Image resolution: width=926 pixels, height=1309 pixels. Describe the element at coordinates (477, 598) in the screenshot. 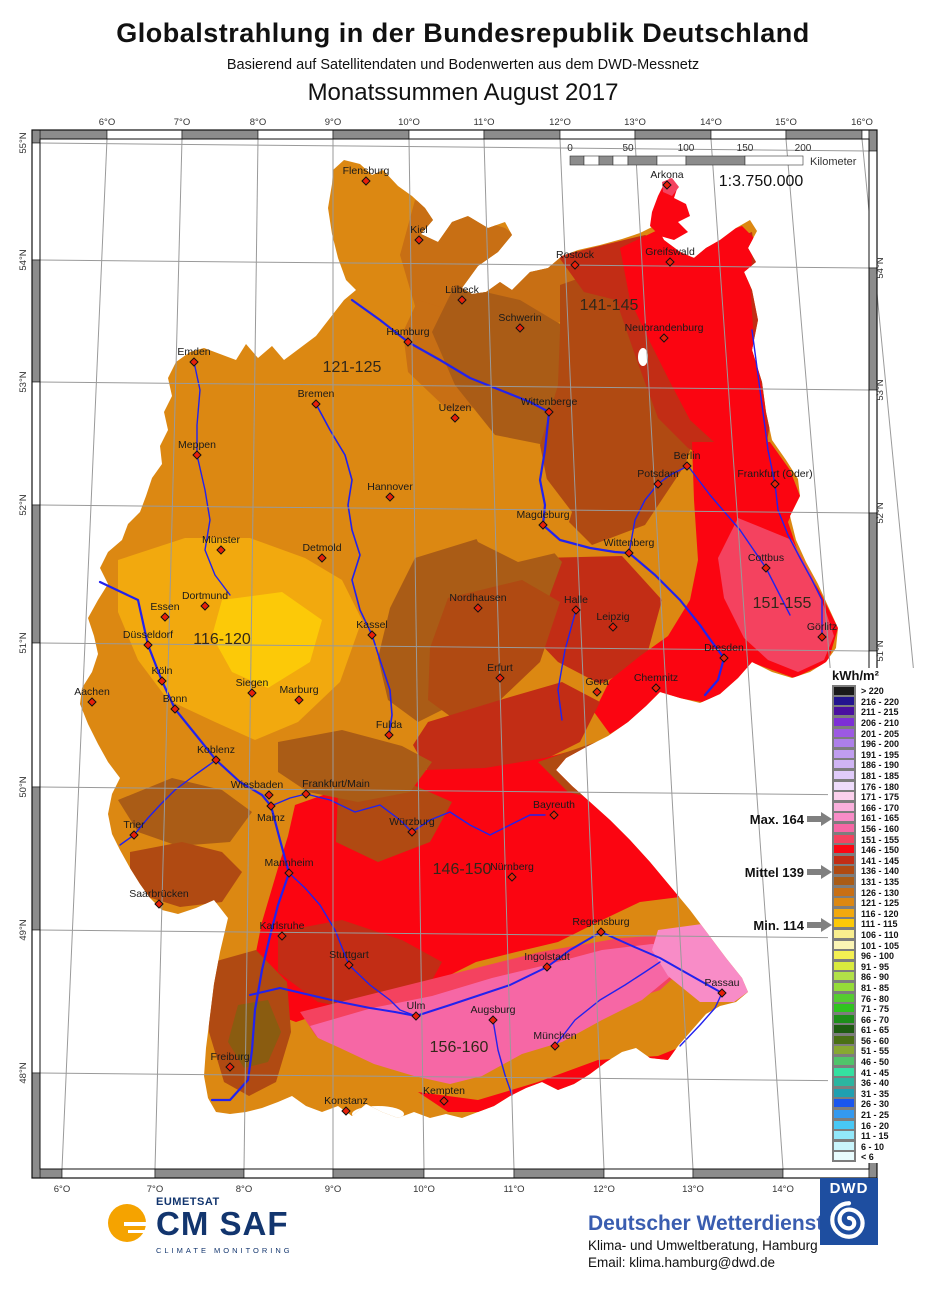

I see `city-label: Nordhausen` at that location.